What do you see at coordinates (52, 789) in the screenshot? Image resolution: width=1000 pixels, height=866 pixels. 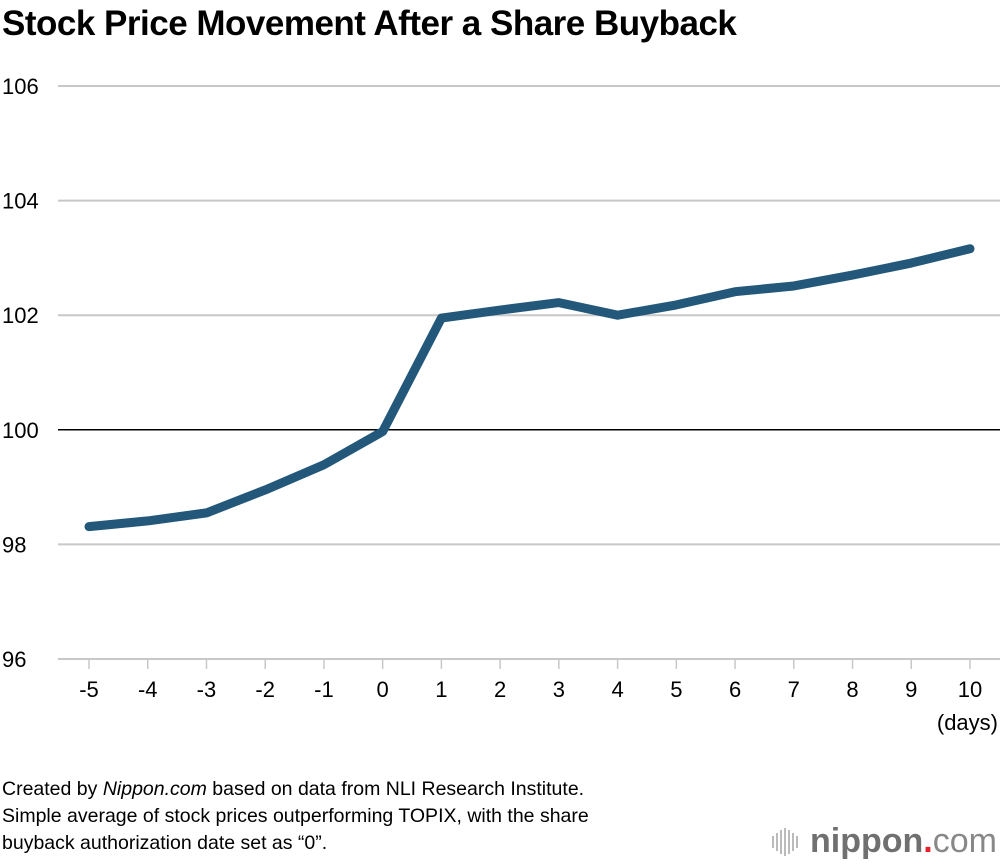 I see `footnote-text: Created by` at bounding box center [52, 789].